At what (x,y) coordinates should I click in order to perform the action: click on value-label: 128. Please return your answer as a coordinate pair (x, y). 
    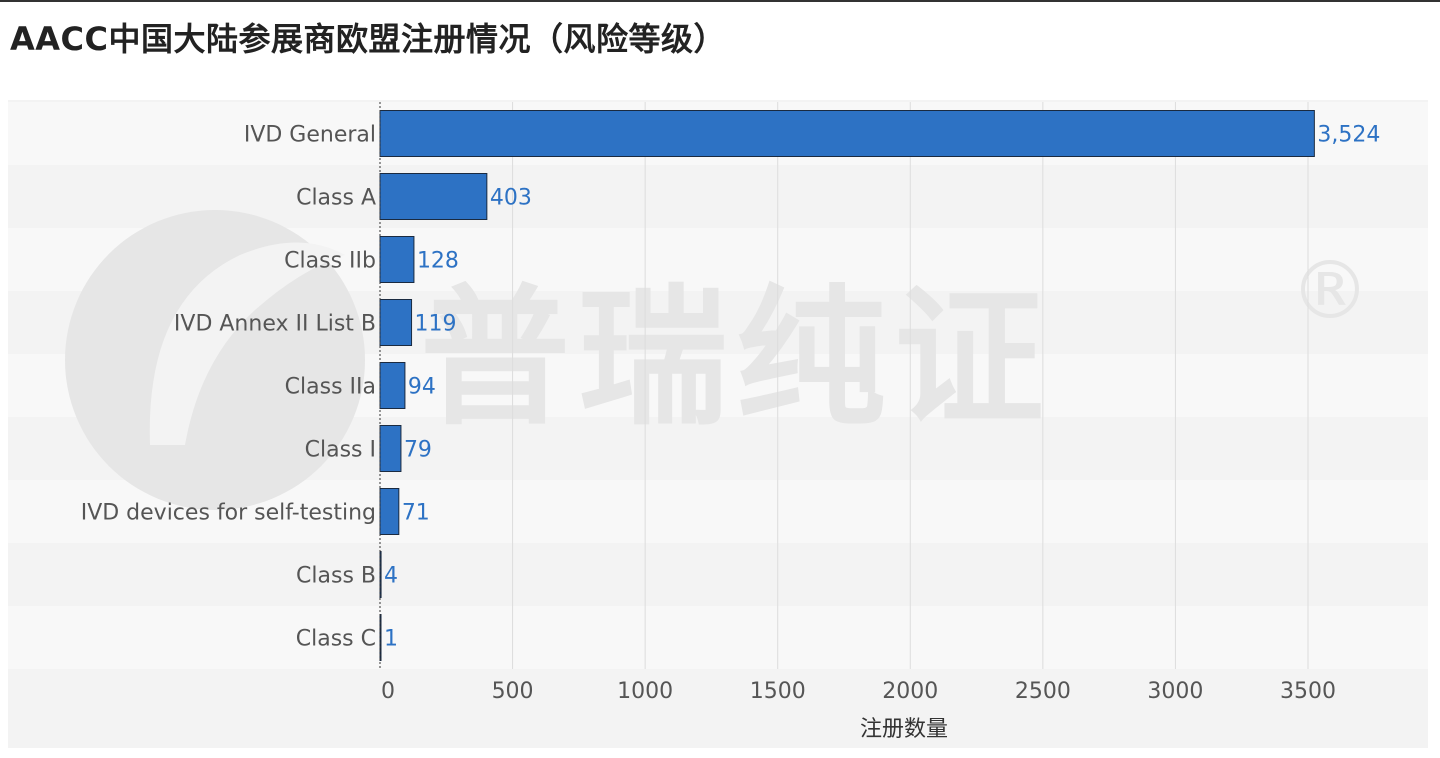
    Looking at the image, I should click on (438, 261).